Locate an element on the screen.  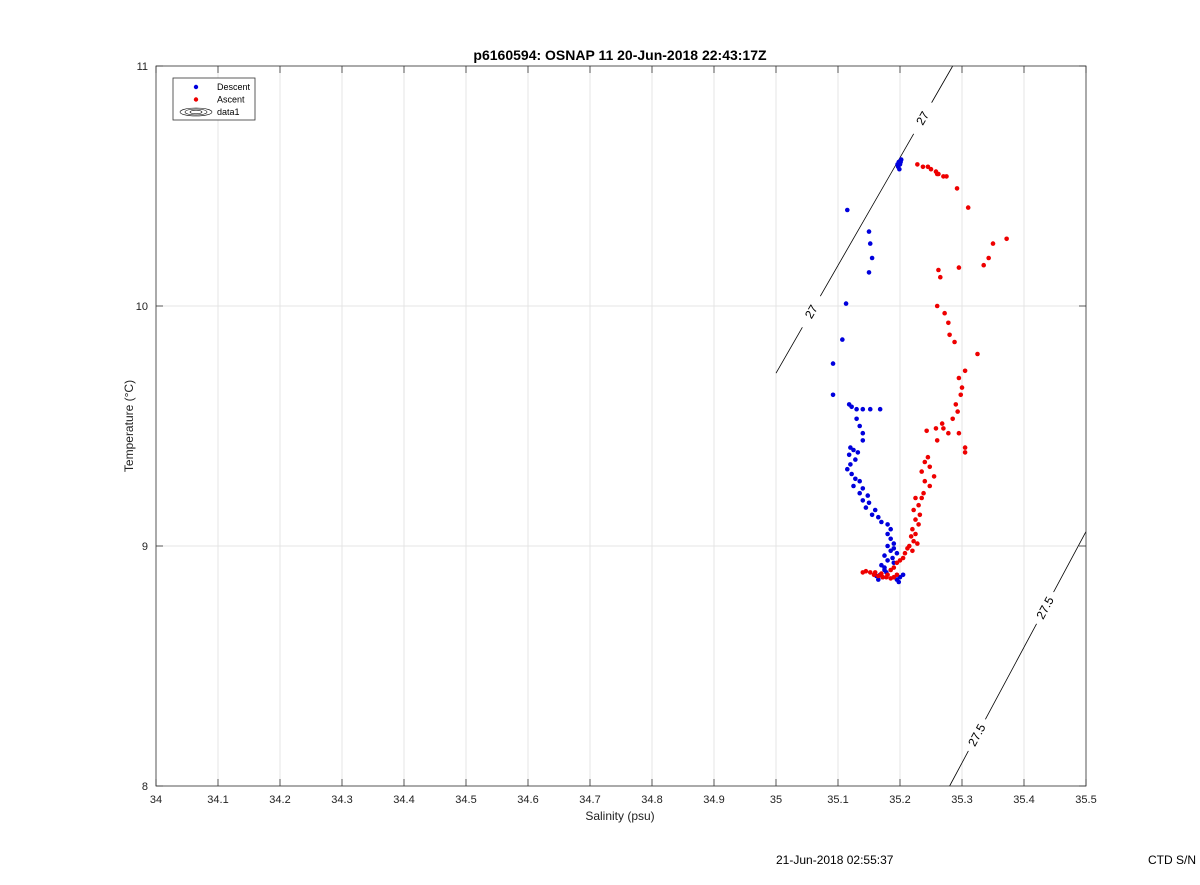
y-tick-label: 9 is located at coordinates (145, 547).